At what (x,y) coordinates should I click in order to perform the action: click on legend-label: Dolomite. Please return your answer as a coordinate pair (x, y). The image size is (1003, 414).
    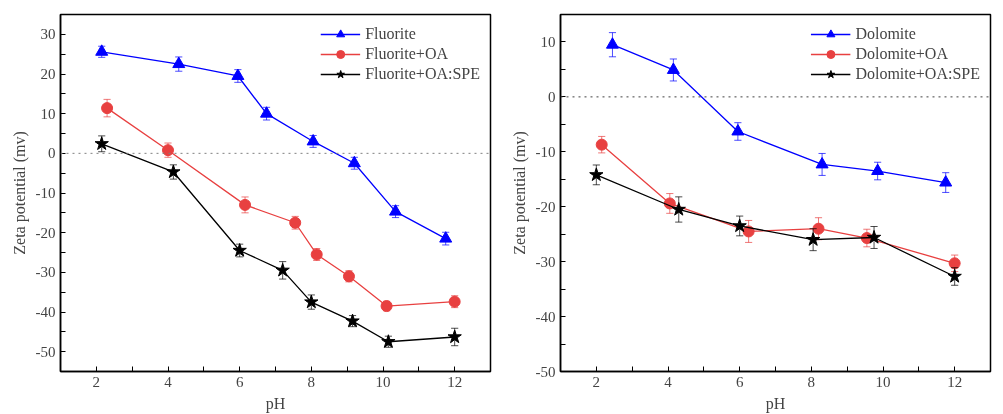
    Looking at the image, I should click on (885, 34).